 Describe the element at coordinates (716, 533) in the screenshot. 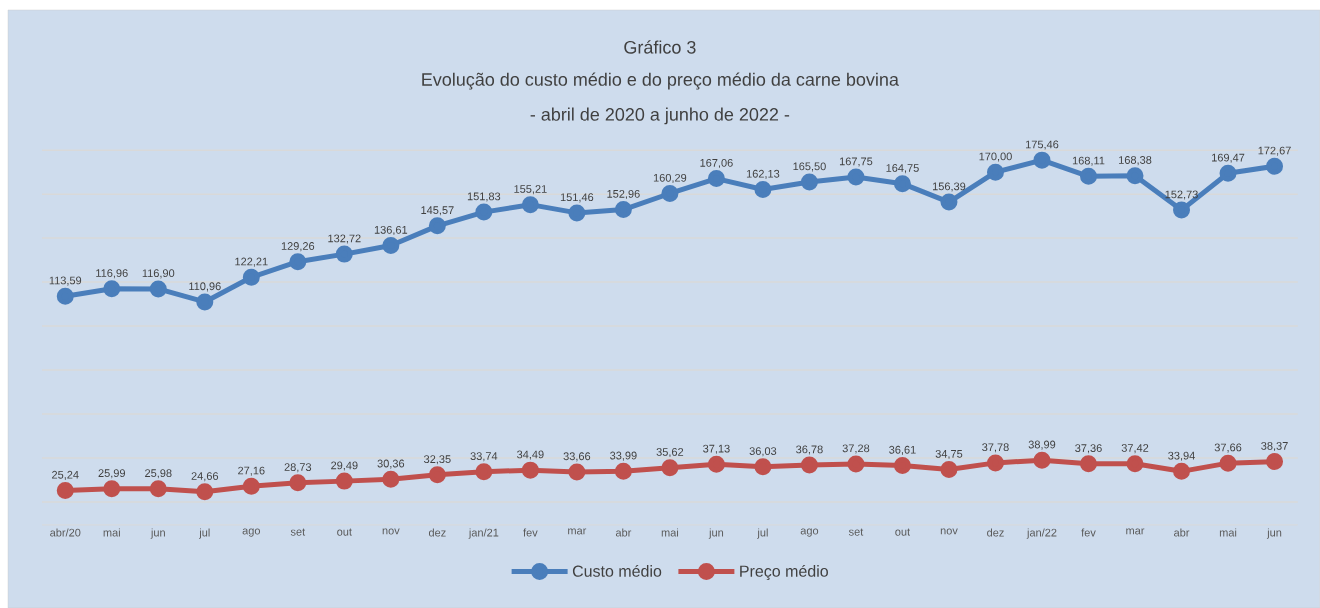

I see `x-tick-label: jun` at that location.